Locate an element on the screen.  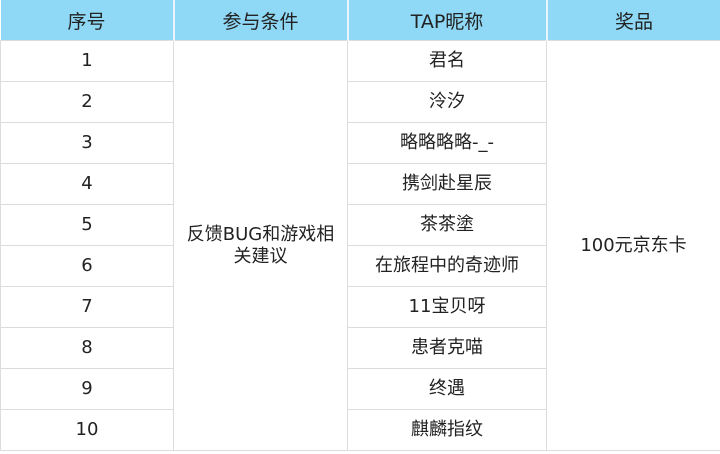
table-row: 10 麒麟指纹 is located at coordinates (360, 430).